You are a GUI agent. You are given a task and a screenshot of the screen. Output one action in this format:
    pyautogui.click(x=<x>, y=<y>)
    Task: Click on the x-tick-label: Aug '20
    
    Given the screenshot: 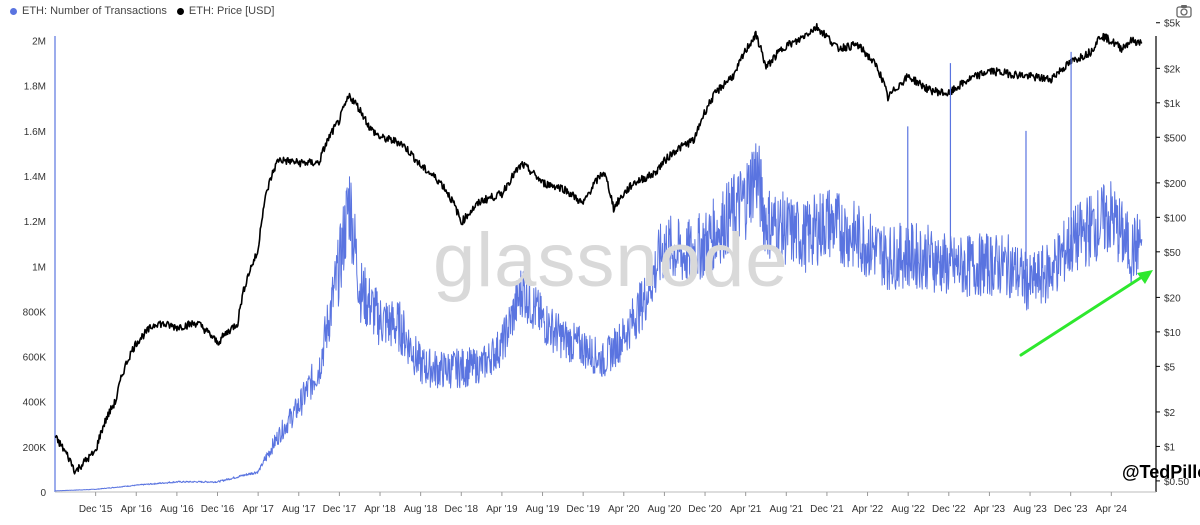 What is the action you would take?
    pyautogui.click(x=665, y=509)
    